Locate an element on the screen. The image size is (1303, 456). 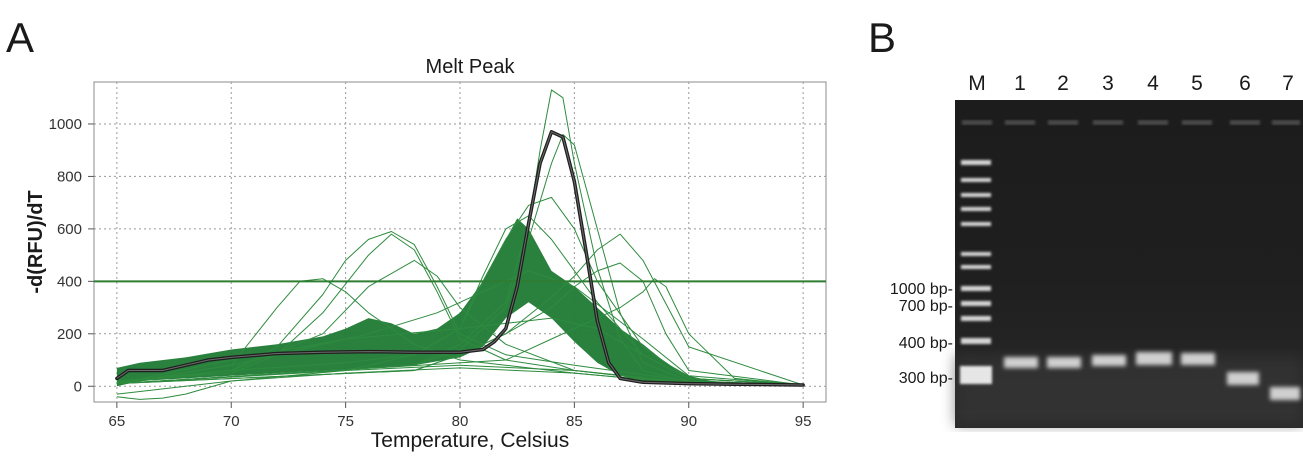
size-label-1000: 1000 bp- is located at coordinates (921, 289).